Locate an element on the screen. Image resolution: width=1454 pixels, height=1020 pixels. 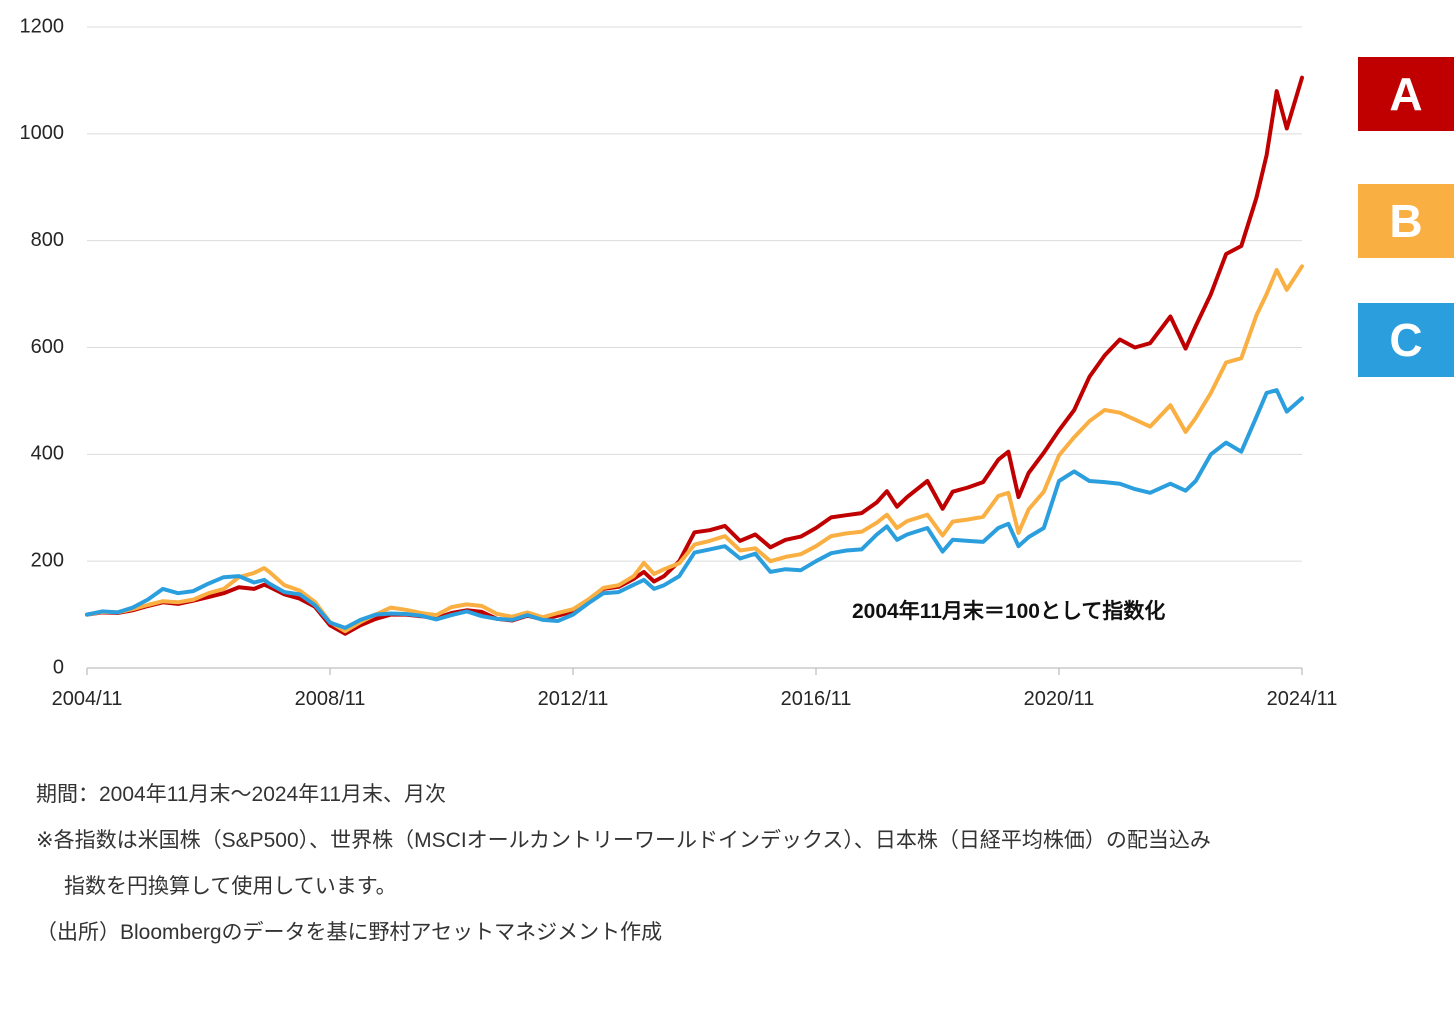
x-tick-label: 2012/11 is located at coordinates (573, 699).